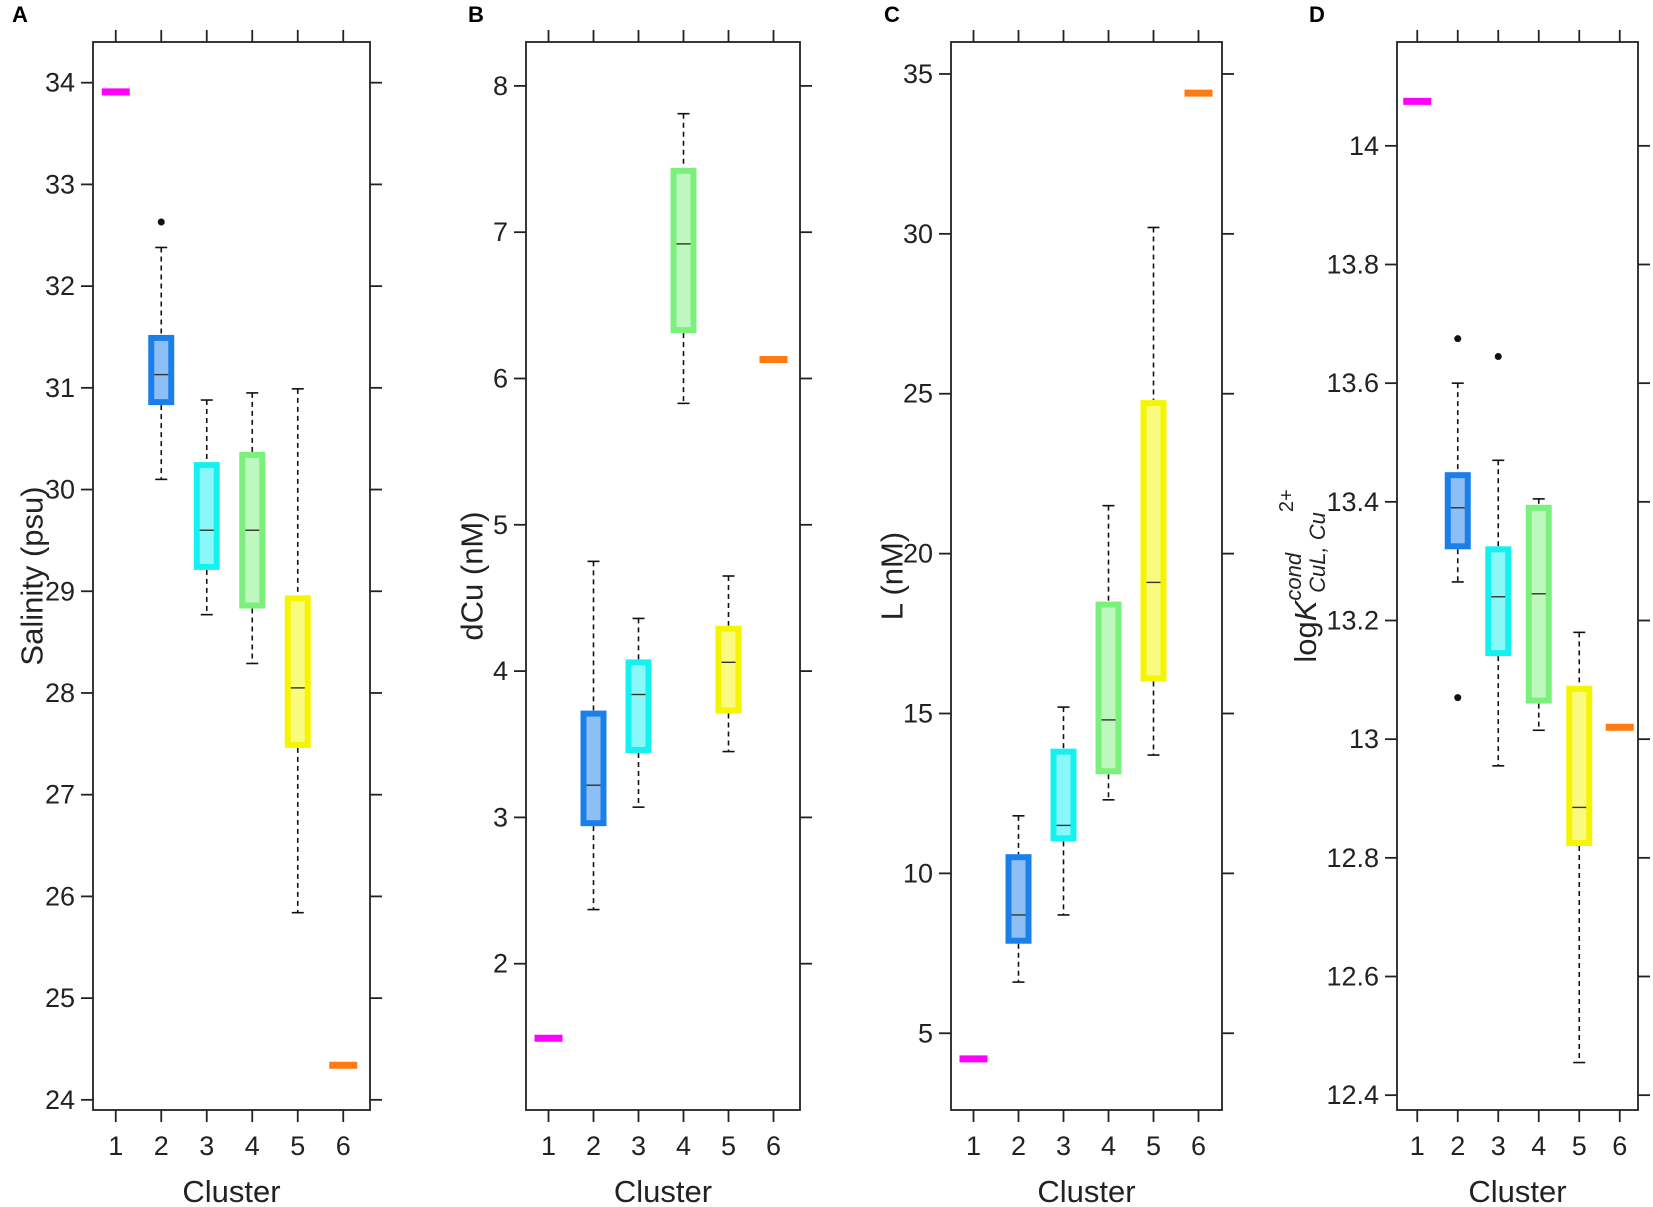  What do you see at coordinates (60, 1100) in the screenshot?
I see `y-tick-label: 24` at bounding box center [60, 1100].